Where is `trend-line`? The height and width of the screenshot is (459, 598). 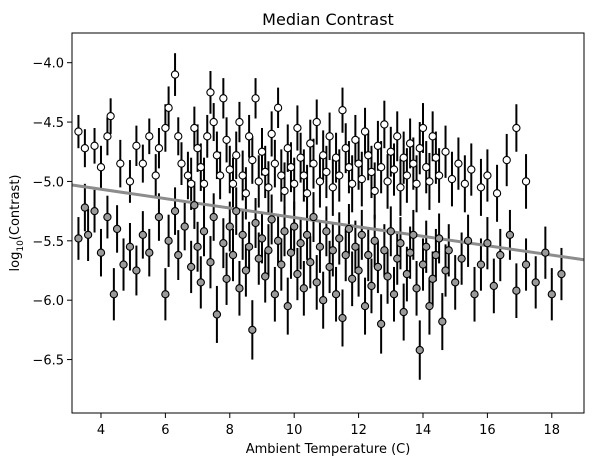 trend-line is located at coordinates (328, 222).